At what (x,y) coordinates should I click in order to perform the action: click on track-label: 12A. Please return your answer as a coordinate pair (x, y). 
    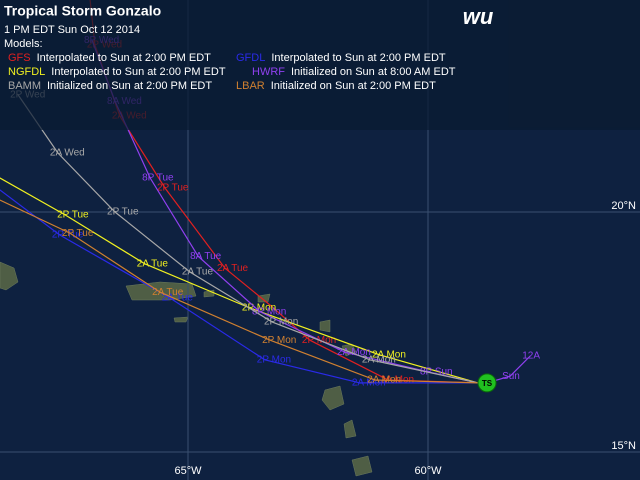
    Looking at the image, I should click on (531, 356).